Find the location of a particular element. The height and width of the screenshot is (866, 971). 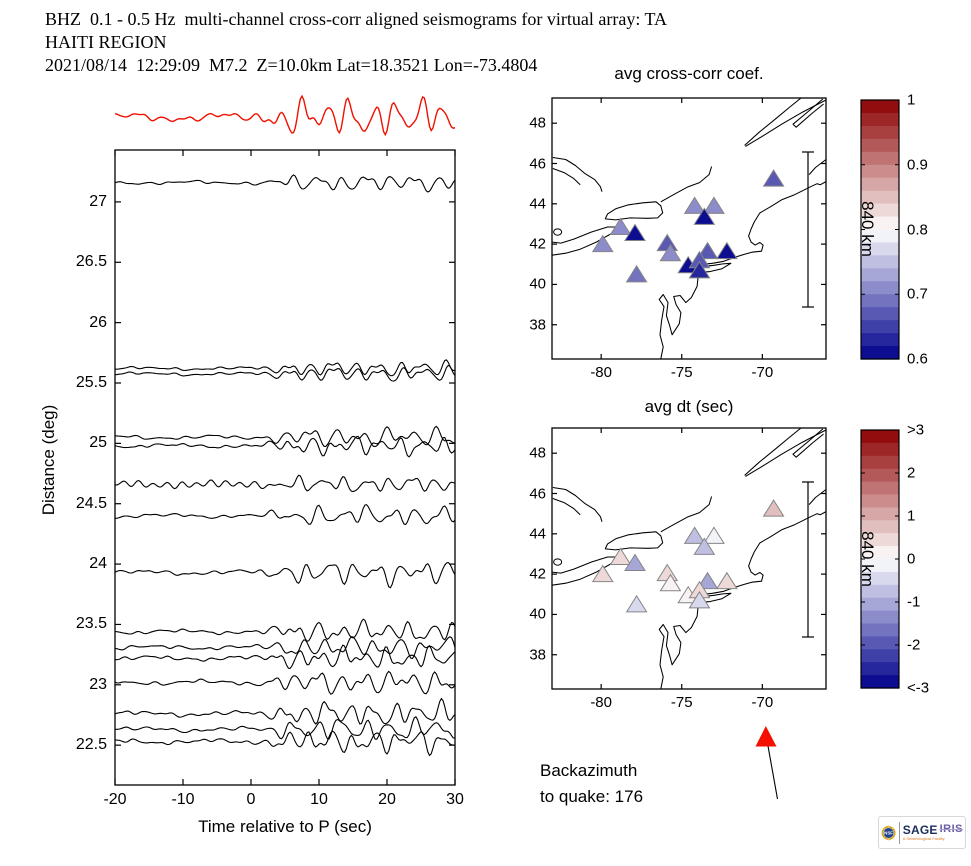

map-dt-x-tick-label: -80 is located at coordinates (601, 702).